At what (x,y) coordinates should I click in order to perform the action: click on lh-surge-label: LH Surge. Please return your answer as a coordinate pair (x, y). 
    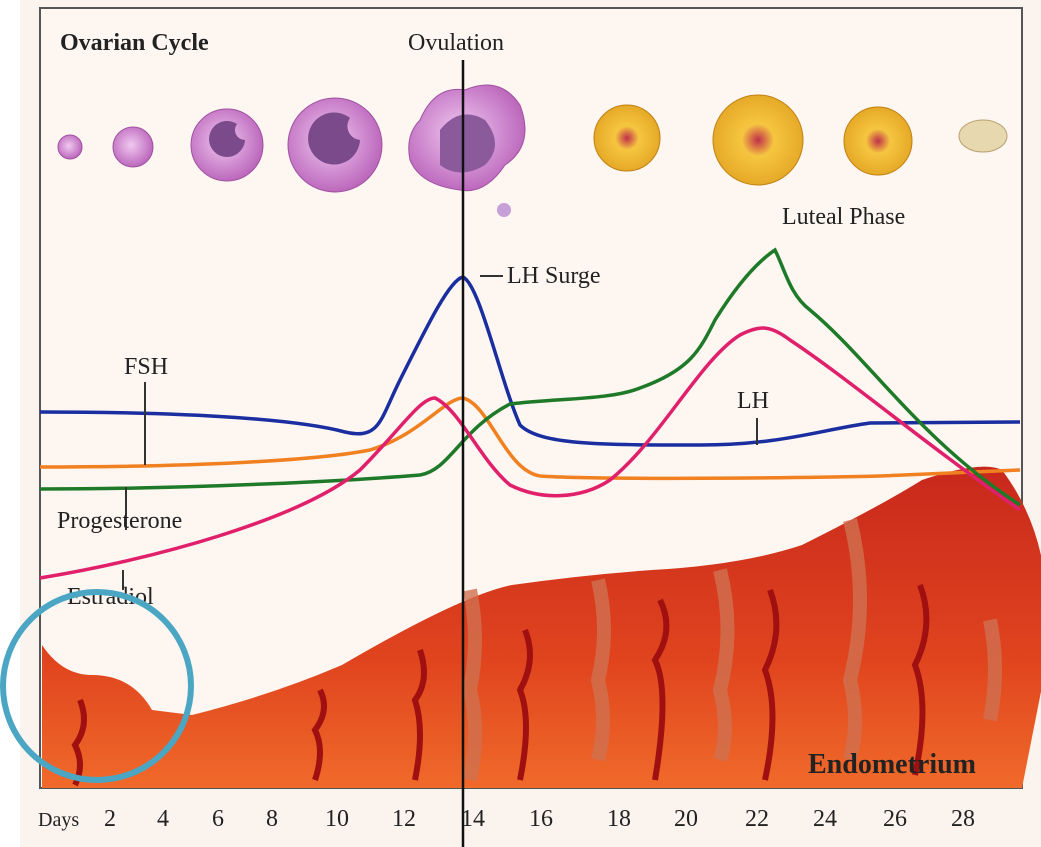
    Looking at the image, I should click on (554, 276).